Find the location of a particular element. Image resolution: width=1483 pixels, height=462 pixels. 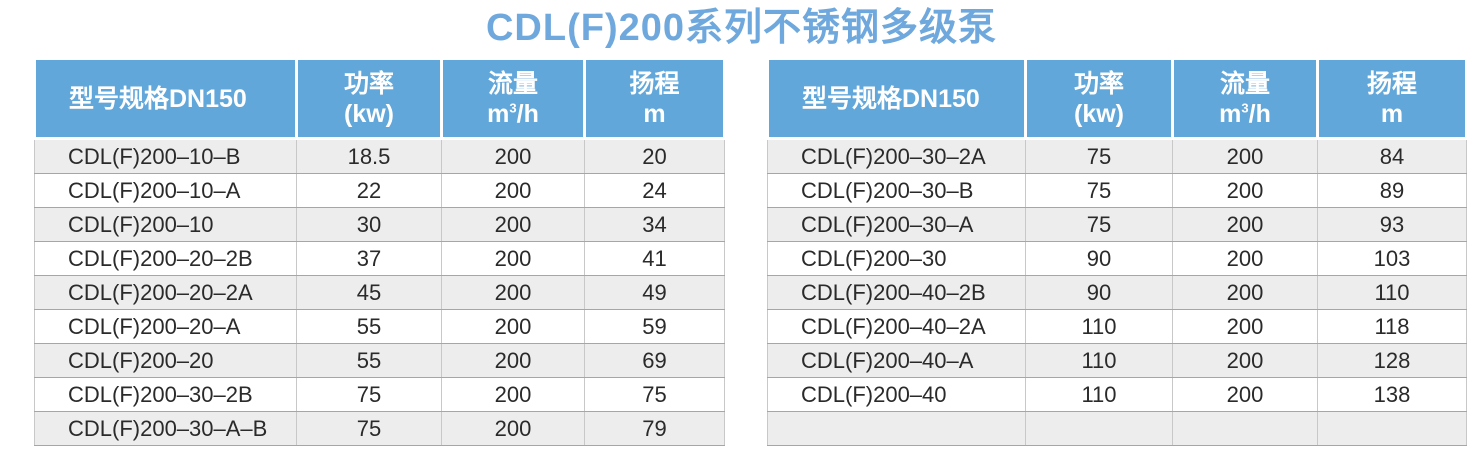

power-cell: 22 is located at coordinates (369, 190).